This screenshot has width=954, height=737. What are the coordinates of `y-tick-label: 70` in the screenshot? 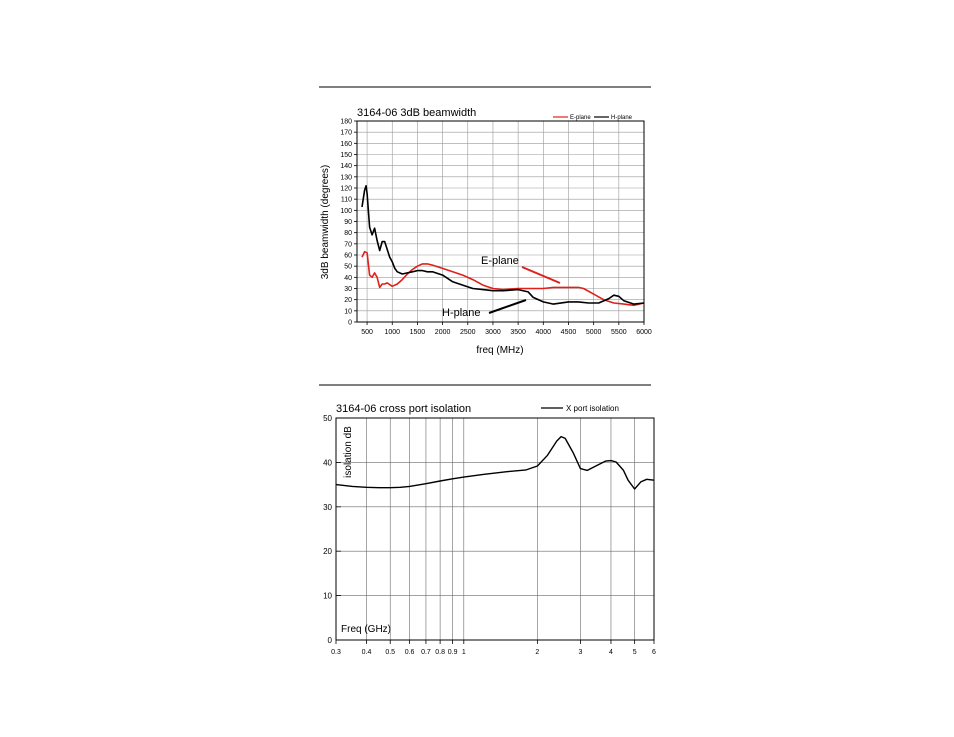 It's located at (348, 244).